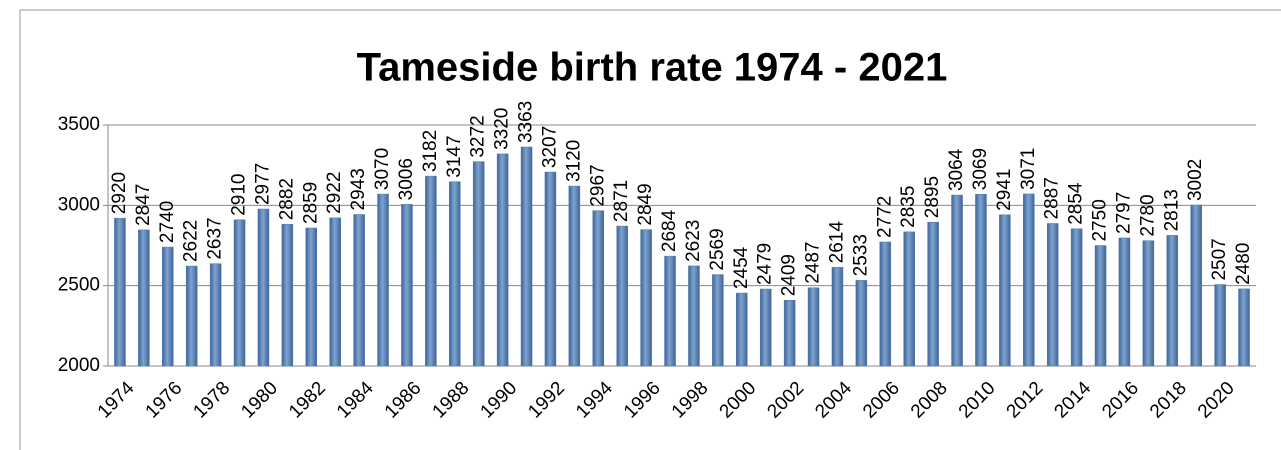 The width and height of the screenshot is (1281, 450). Describe the element at coordinates (977, 400) in the screenshot. I see `x-tick-label: 2010` at that location.